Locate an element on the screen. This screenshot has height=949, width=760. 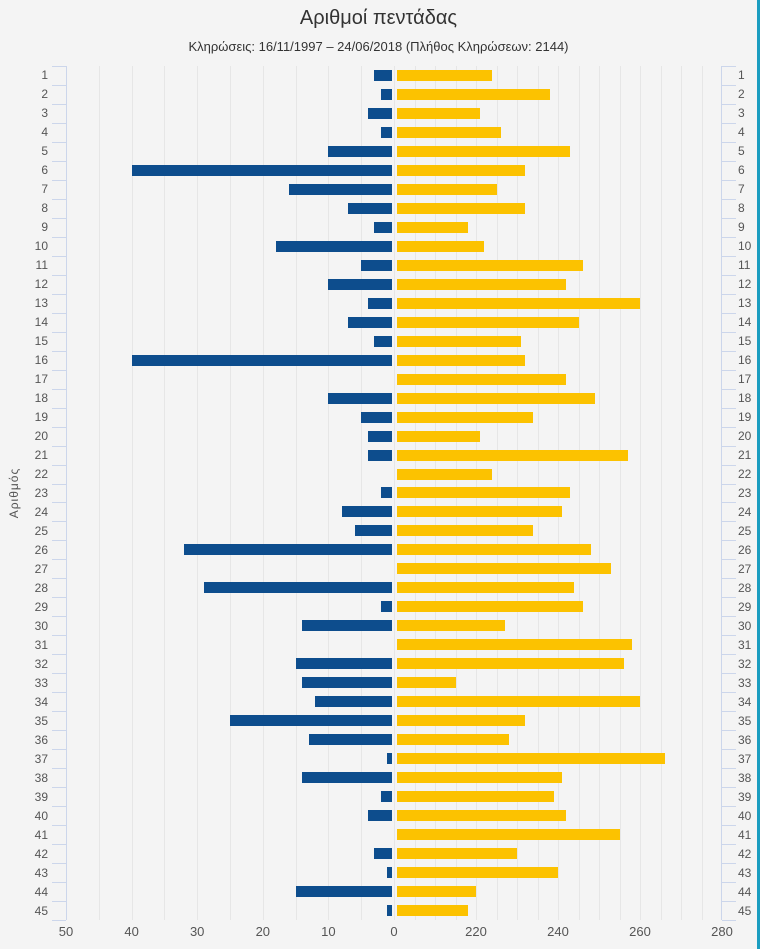
y-axis-label-right: 29 is located at coordinates (745, 606).